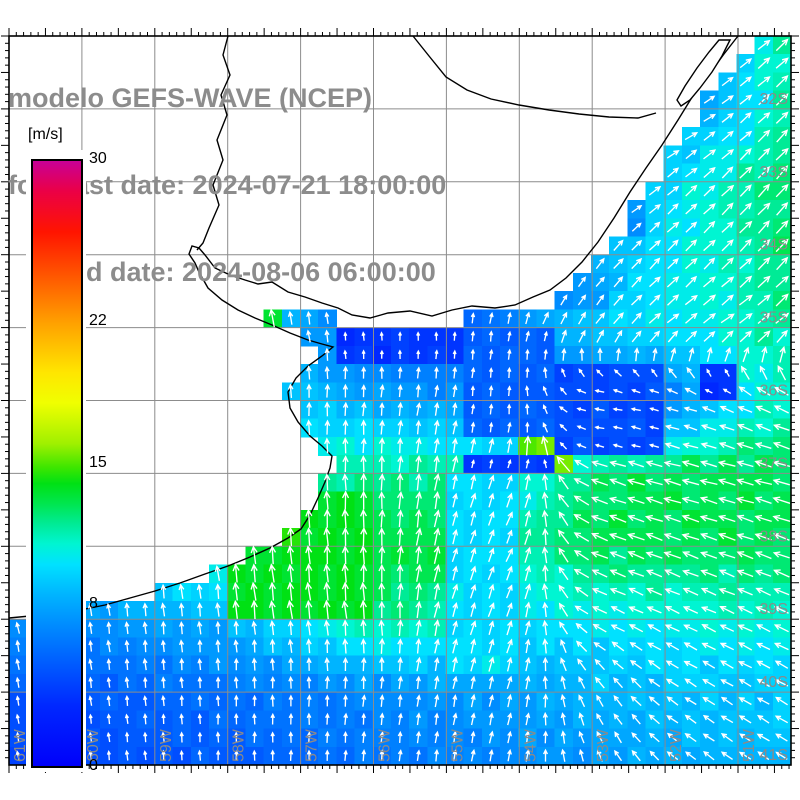  What do you see at coordinates (385, 745) in the screenshot?
I see `lon-label-56W: 56W` at bounding box center [385, 745].